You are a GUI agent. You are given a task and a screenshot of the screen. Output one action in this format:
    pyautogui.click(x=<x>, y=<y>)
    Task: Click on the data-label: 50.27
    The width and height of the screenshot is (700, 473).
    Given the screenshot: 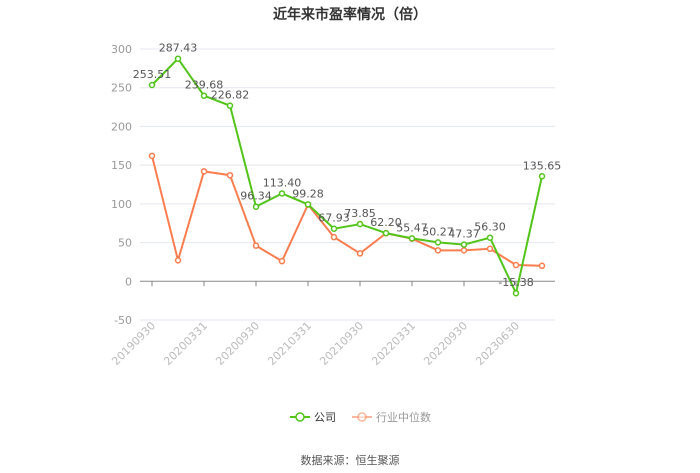 What is the action you would take?
    pyautogui.click(x=438, y=231)
    